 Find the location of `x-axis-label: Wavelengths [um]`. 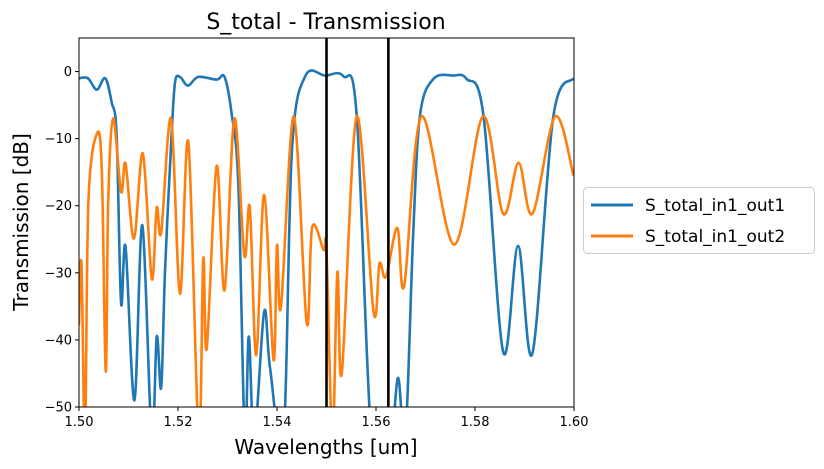

x-axis-label: Wavelengths [um] is located at coordinates (325, 447).